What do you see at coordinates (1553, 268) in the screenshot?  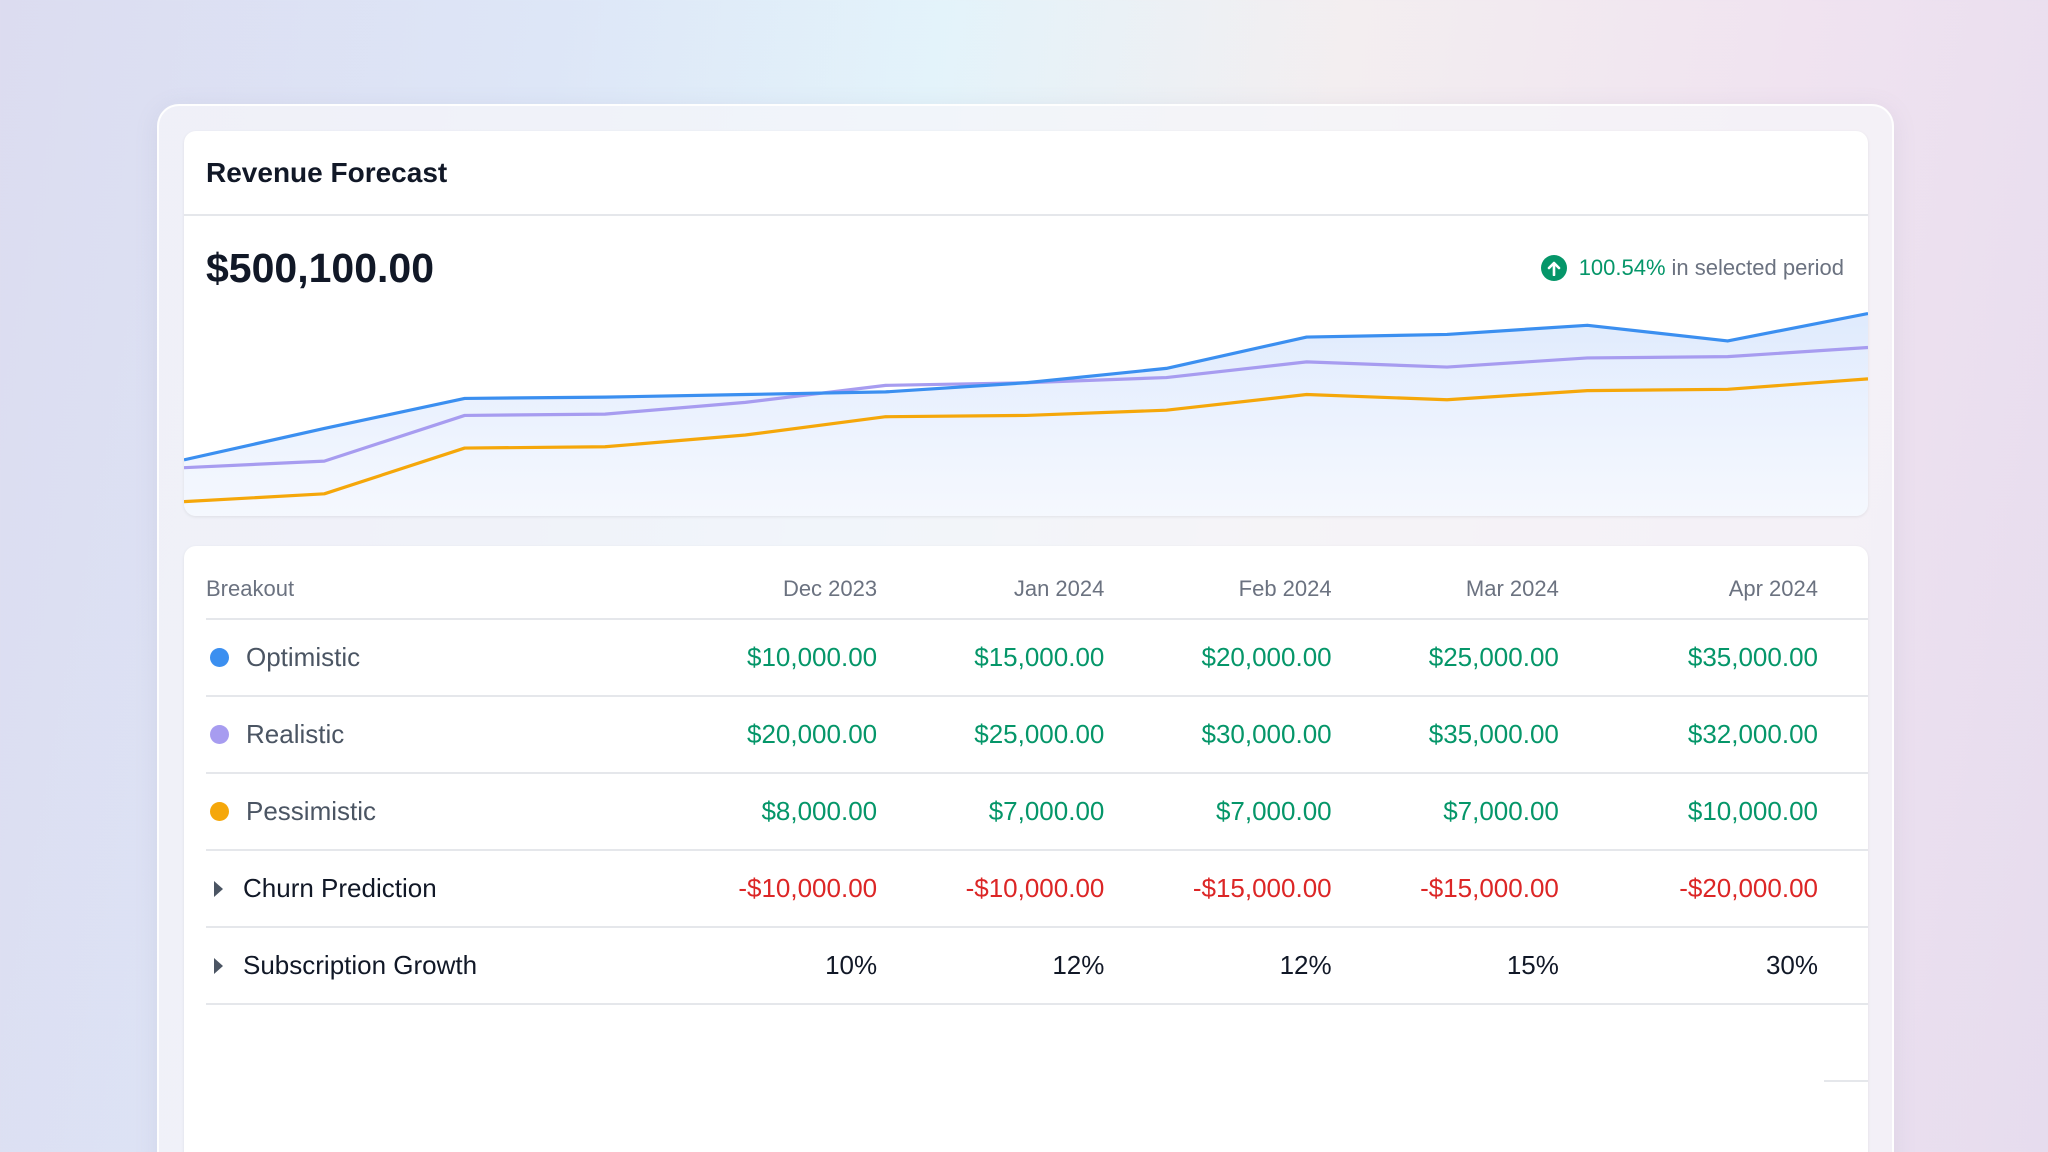 I see `arrow-up-circle-icon` at bounding box center [1553, 268].